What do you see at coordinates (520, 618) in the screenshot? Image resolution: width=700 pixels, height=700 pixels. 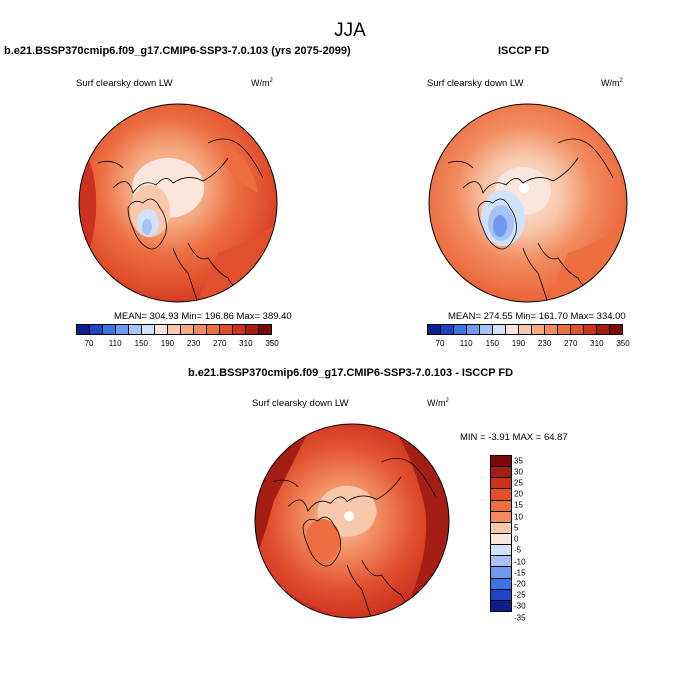 I see `colorbar-tick-label: -35` at bounding box center [520, 618].